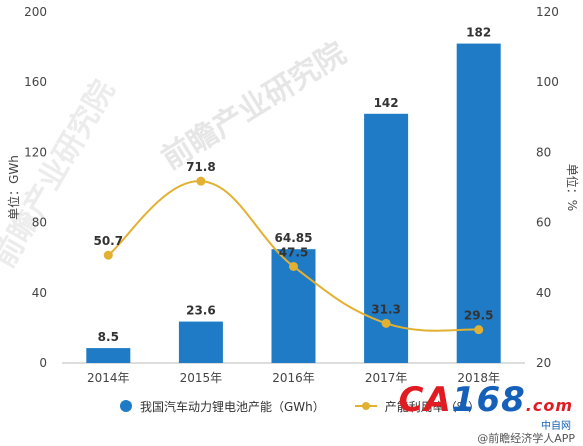 The image size is (583, 446). I want to click on legend: 我国汽车动力锂电池产能（GWh） 产能利用率（%）, so click(315, 406).